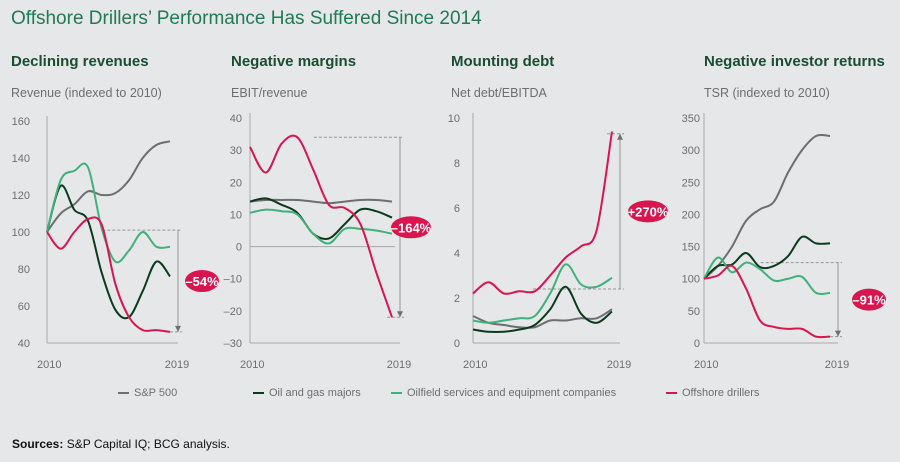 This screenshot has width=900, height=462. I want to click on y-tick-label: 30, so click(236, 151).